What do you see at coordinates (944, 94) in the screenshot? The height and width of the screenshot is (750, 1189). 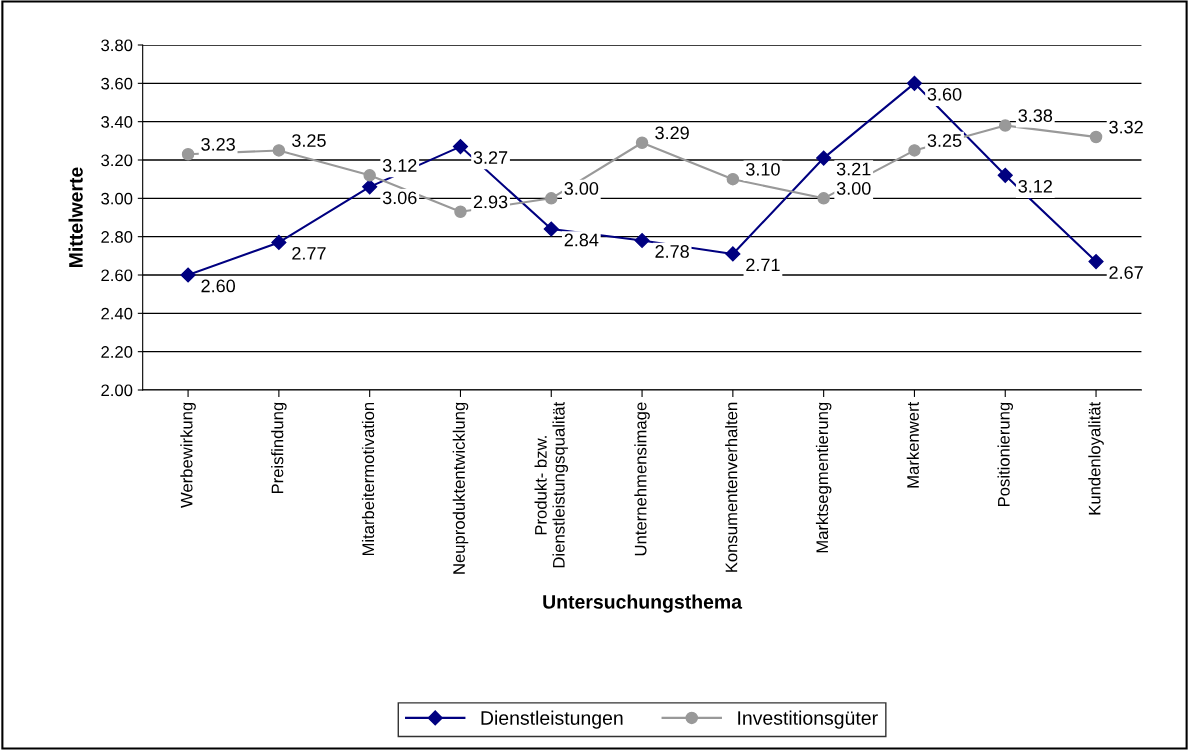 I see `data-label: 3.60` at bounding box center [944, 94].